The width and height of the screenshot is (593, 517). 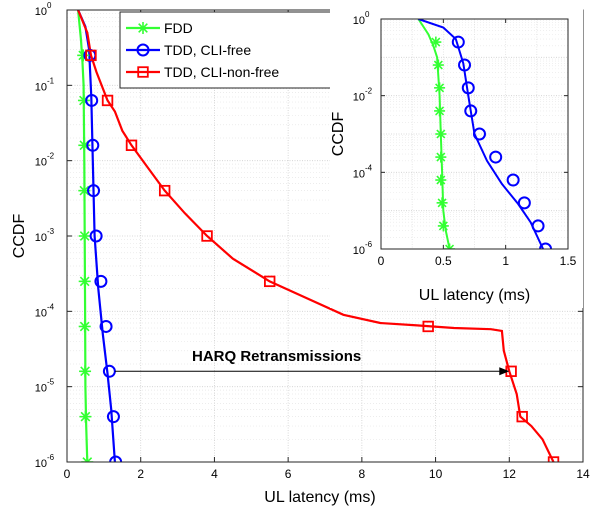 I want to click on y-tick-label: 10⁻³, so click(x=45, y=235).